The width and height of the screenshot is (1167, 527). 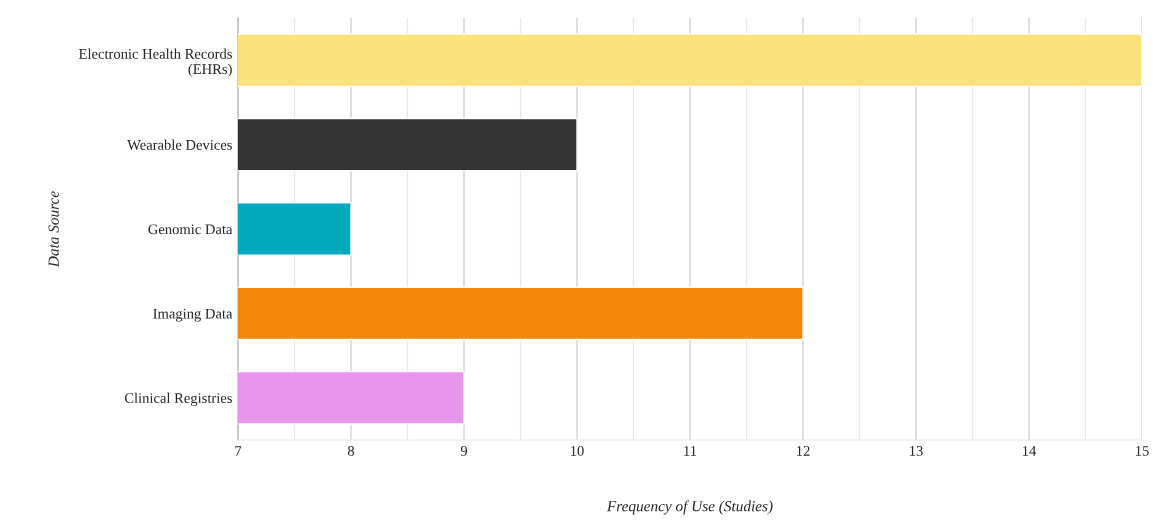 I want to click on x-tick-label: 13, so click(x=916, y=451).